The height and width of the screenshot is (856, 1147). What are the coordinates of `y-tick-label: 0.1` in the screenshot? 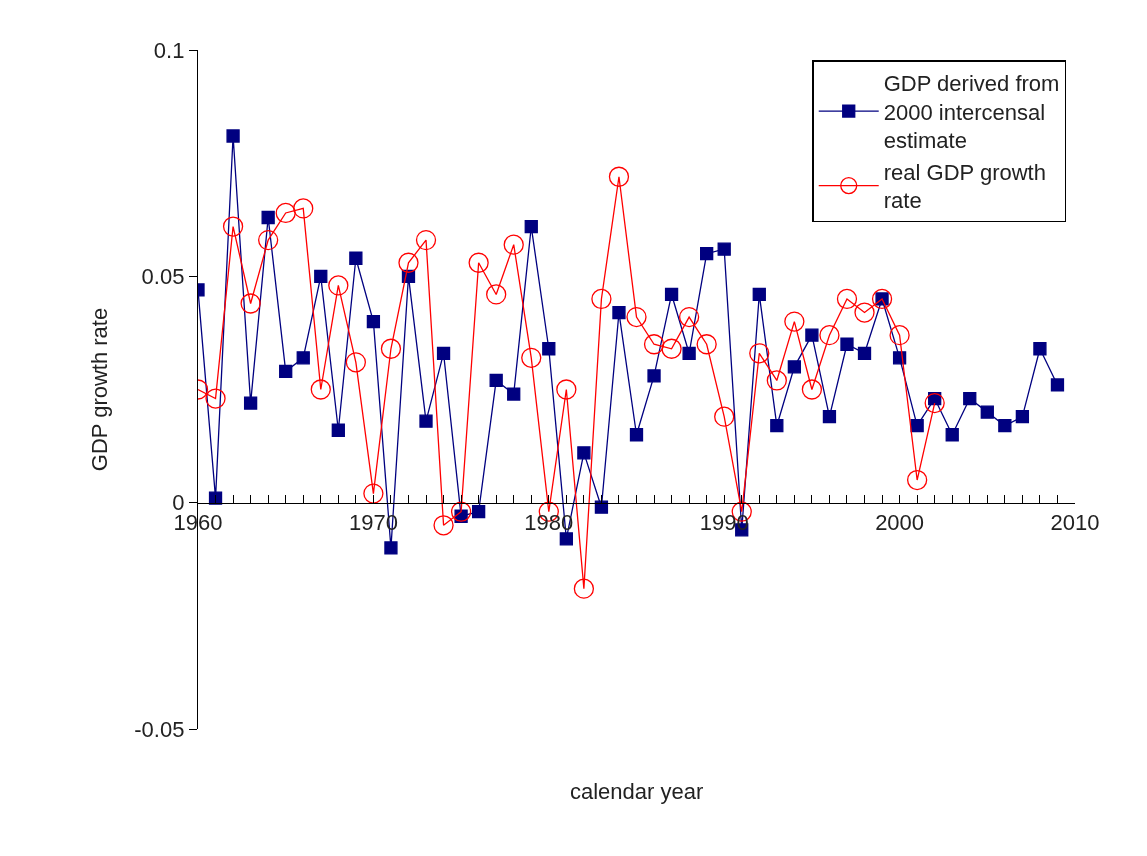 It's located at (169, 50).